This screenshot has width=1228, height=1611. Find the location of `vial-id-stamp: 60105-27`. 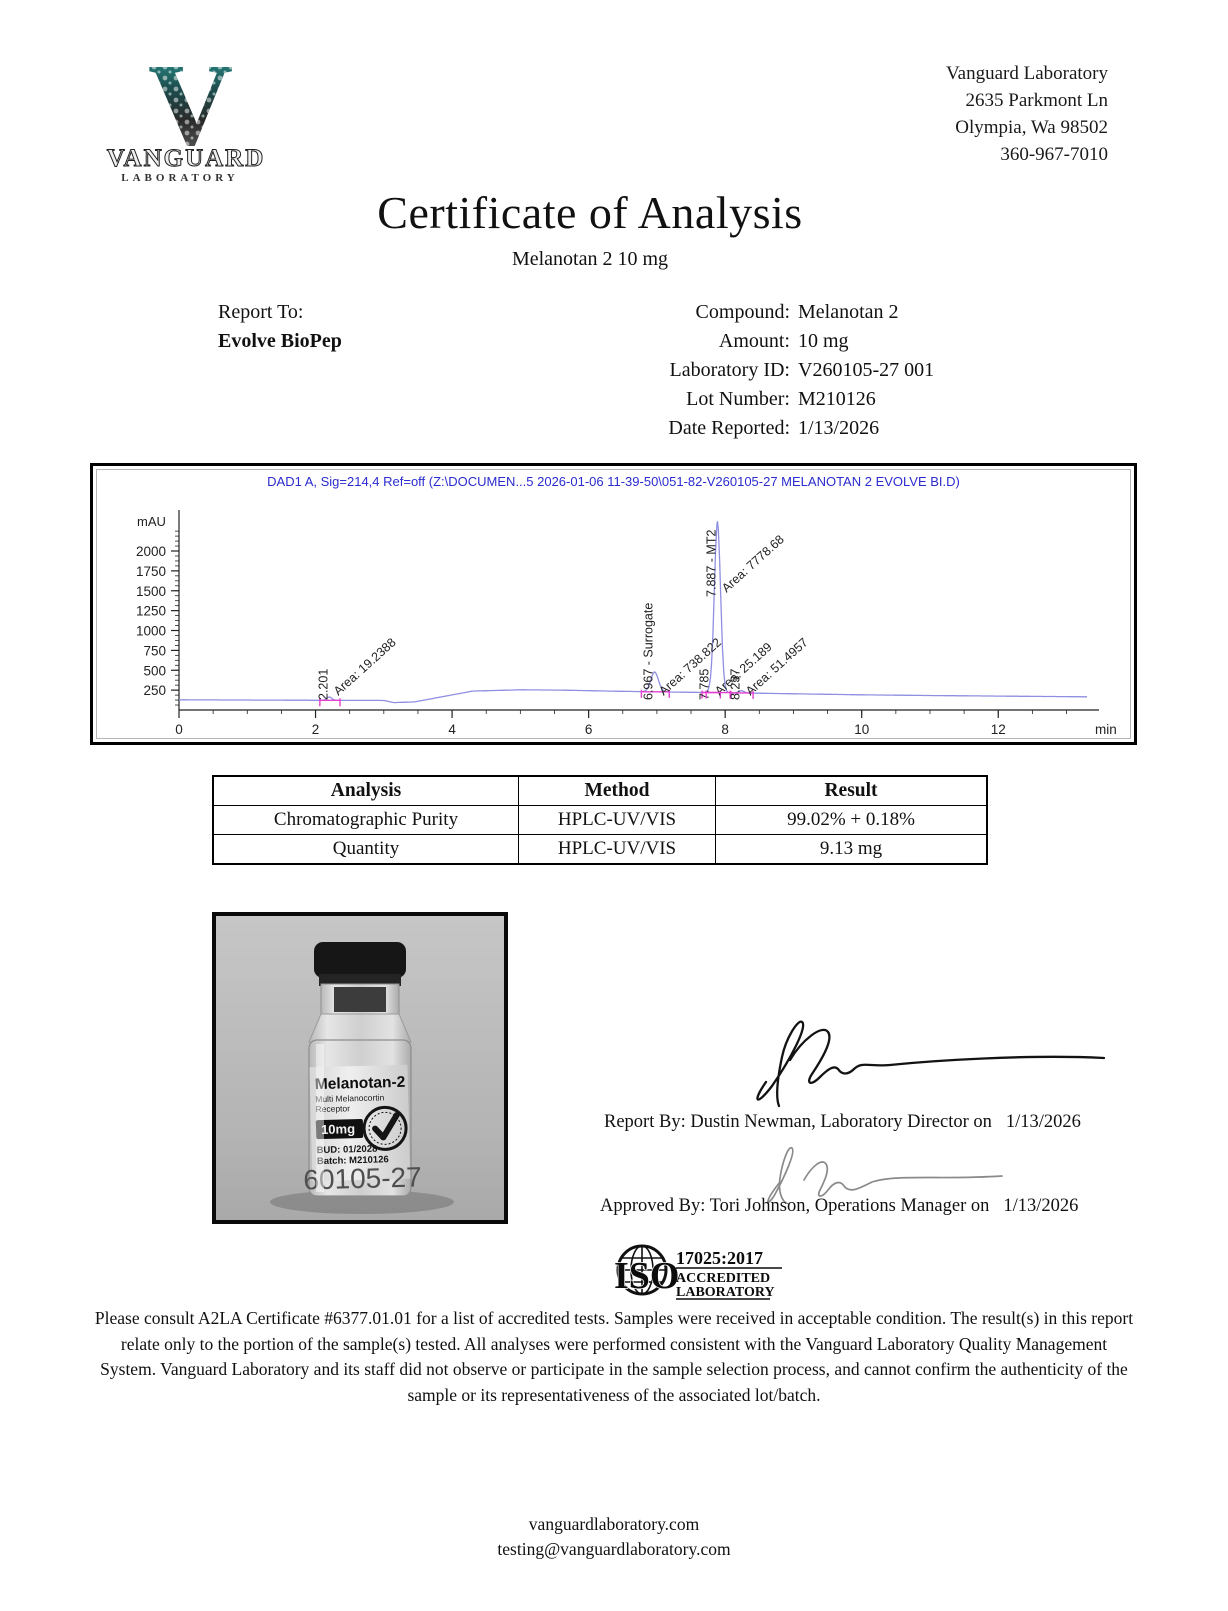

vial-id-stamp: 60105-27 is located at coordinates (362, 1178).